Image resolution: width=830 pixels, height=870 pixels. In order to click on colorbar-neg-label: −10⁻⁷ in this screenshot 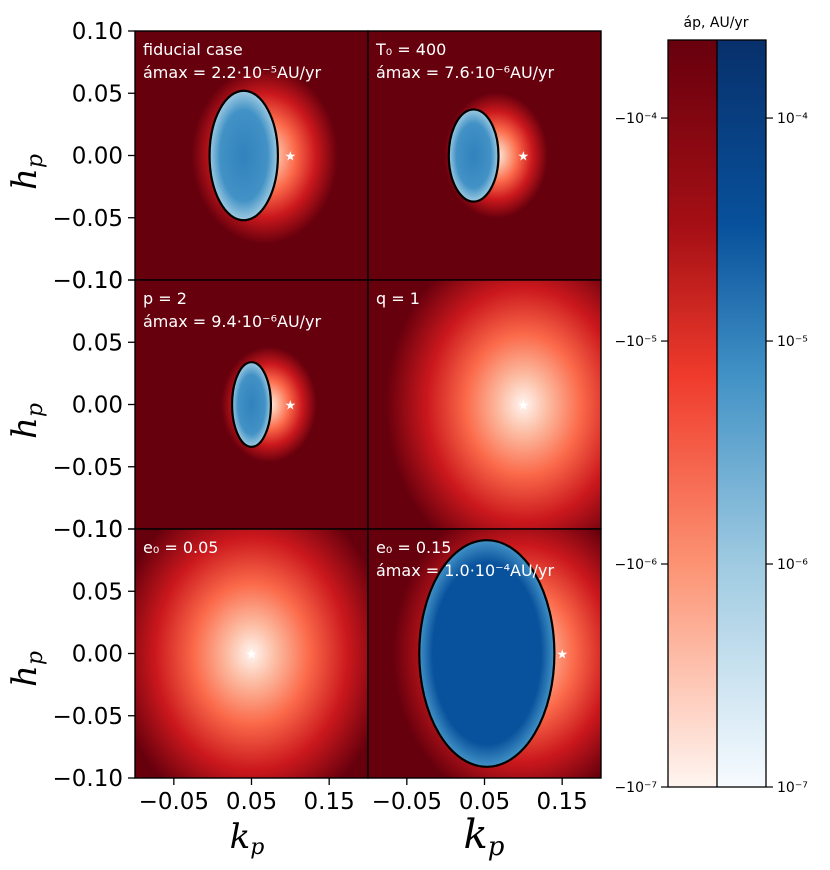, I will do `click(635, 788)`.